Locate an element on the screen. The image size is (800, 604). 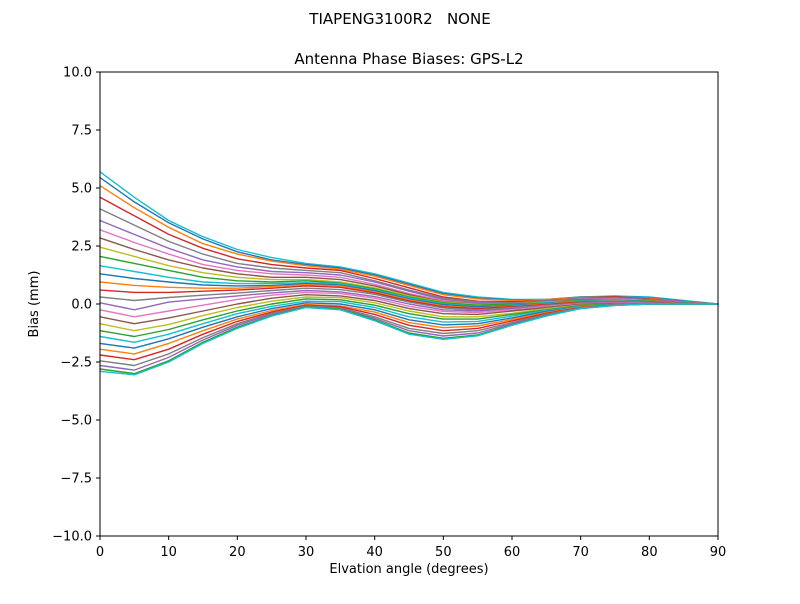
y-tick-label: 0.0 is located at coordinates (81, 305).